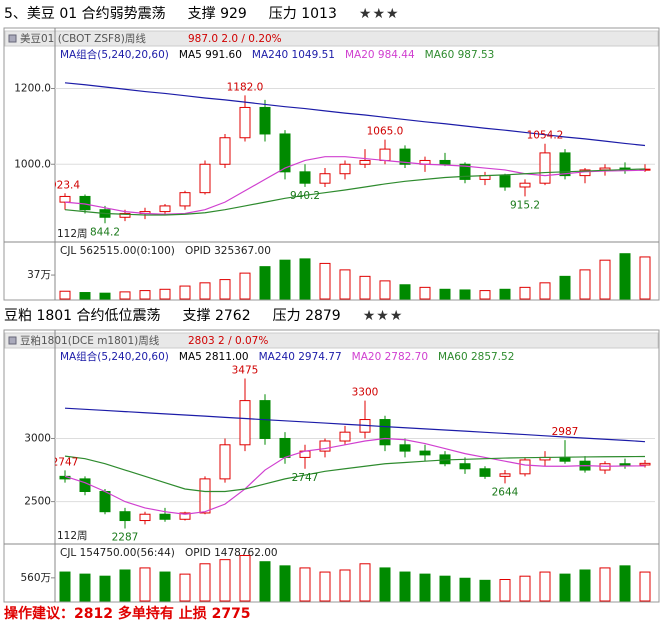  I want to click on price-annotation: 3475, so click(245, 371).